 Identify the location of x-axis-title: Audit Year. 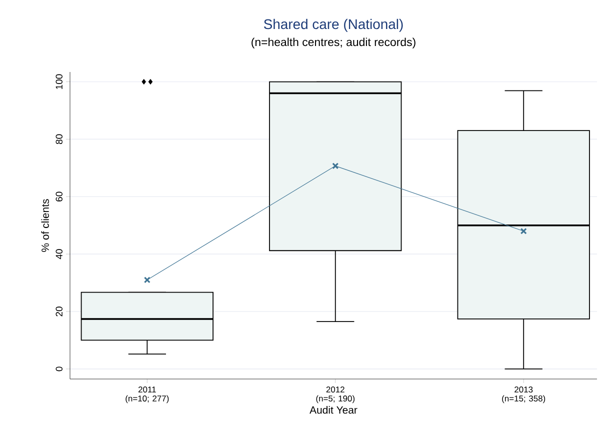
(334, 410).